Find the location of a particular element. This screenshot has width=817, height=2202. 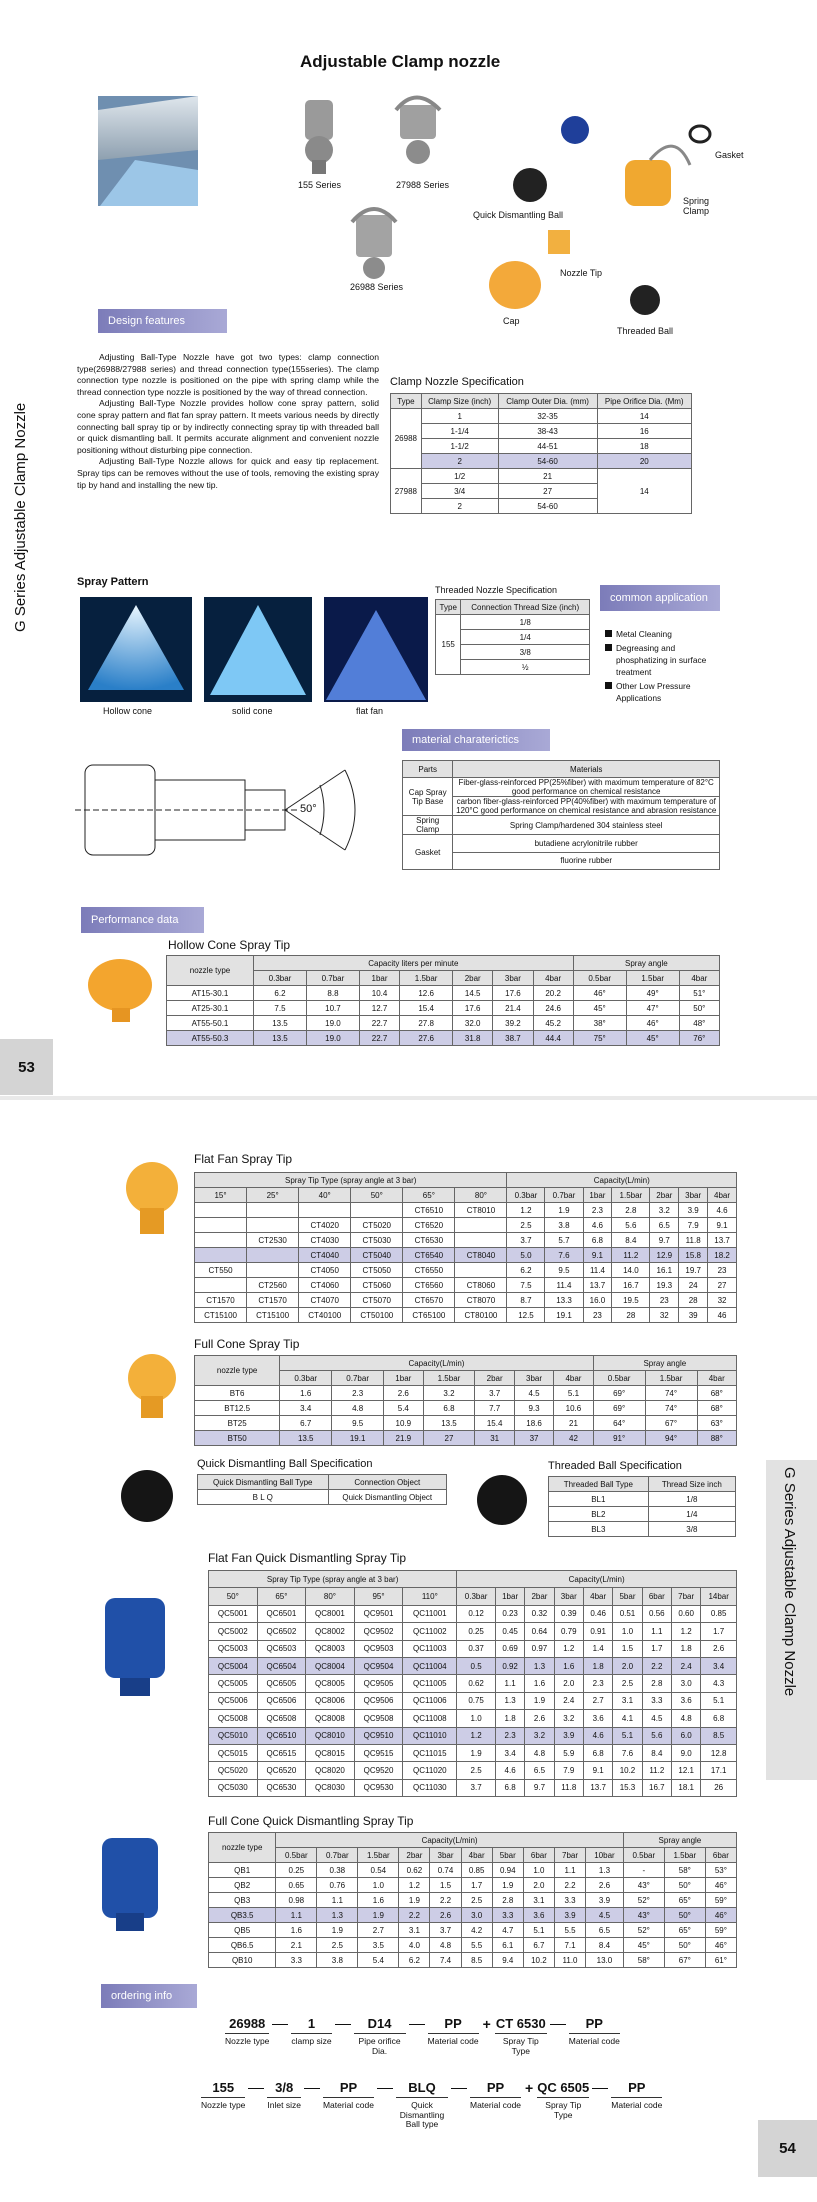

cell: 5.1 is located at coordinates (573, 1393).